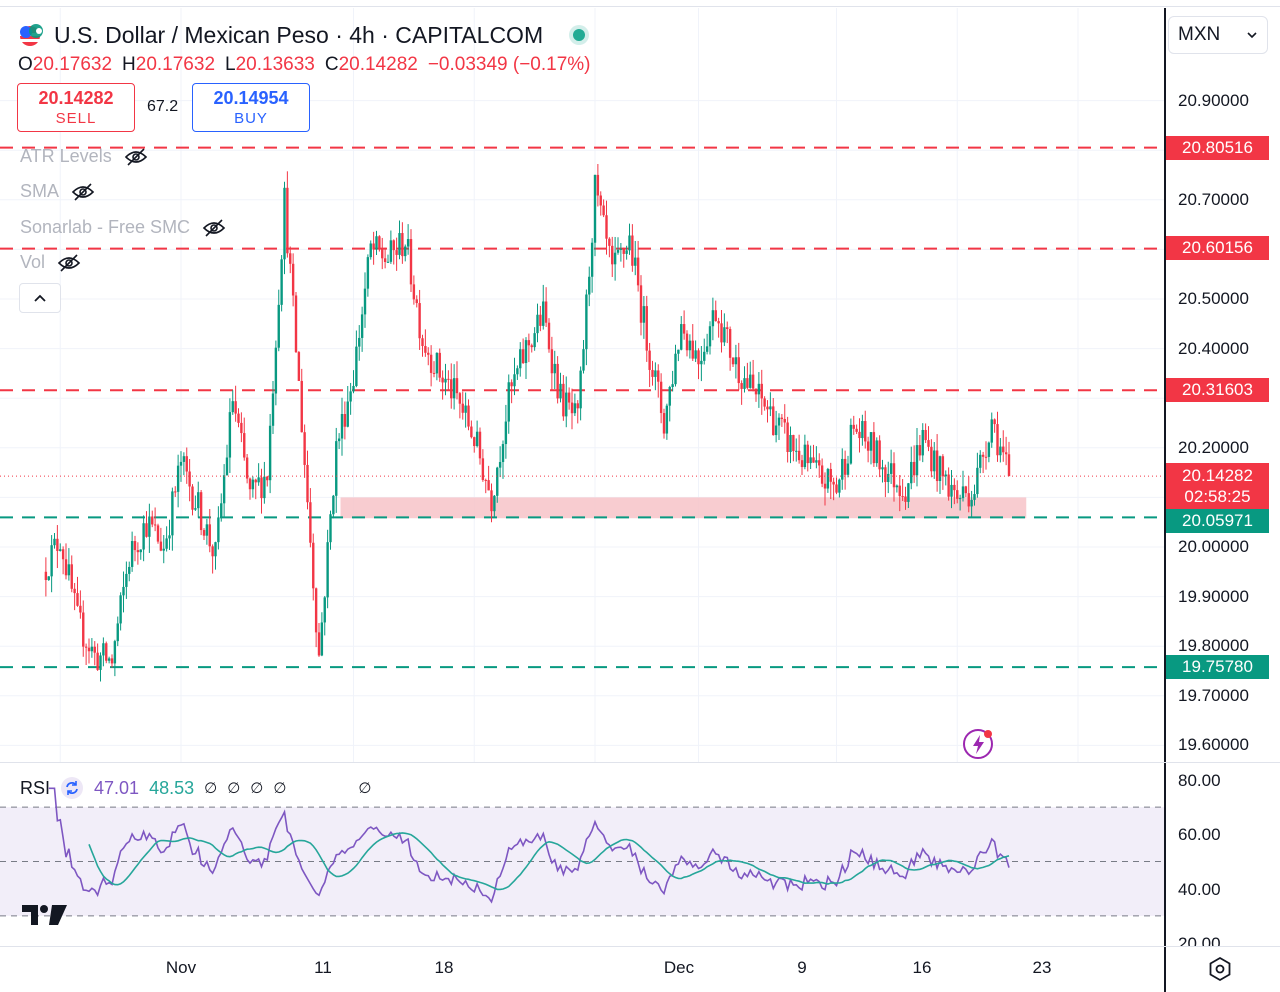 The height and width of the screenshot is (992, 1280). What do you see at coordinates (640, 762) in the screenshot?
I see `pane-divider` at bounding box center [640, 762].